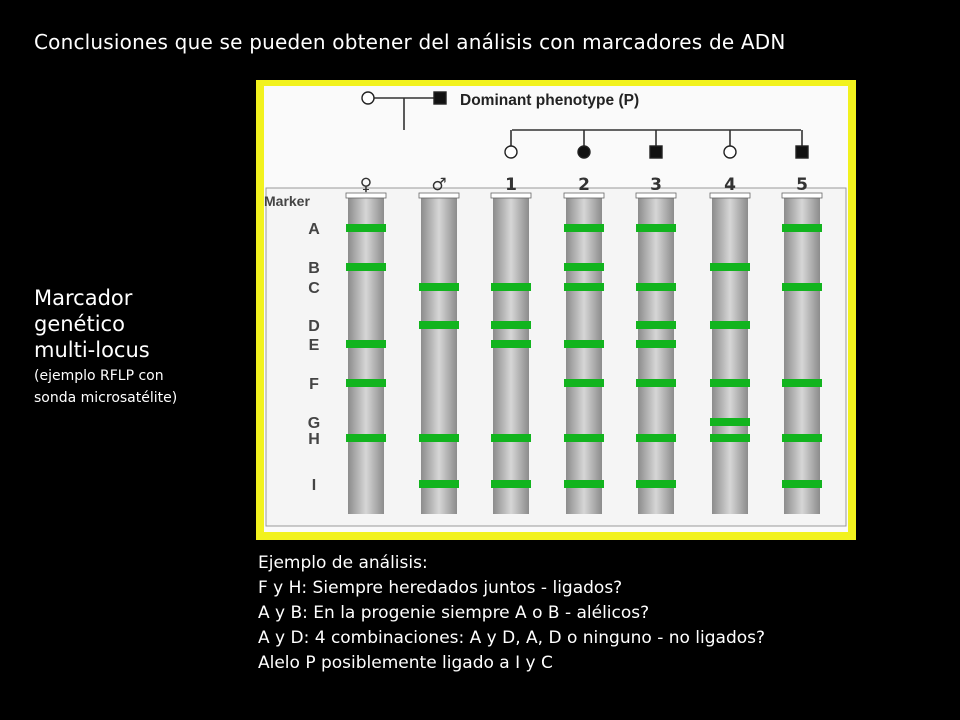 Image resolution: width=960 pixels, height=720 pixels. Describe the element at coordinates (314, 229) in the screenshot. I see `marker-label: A` at that location.